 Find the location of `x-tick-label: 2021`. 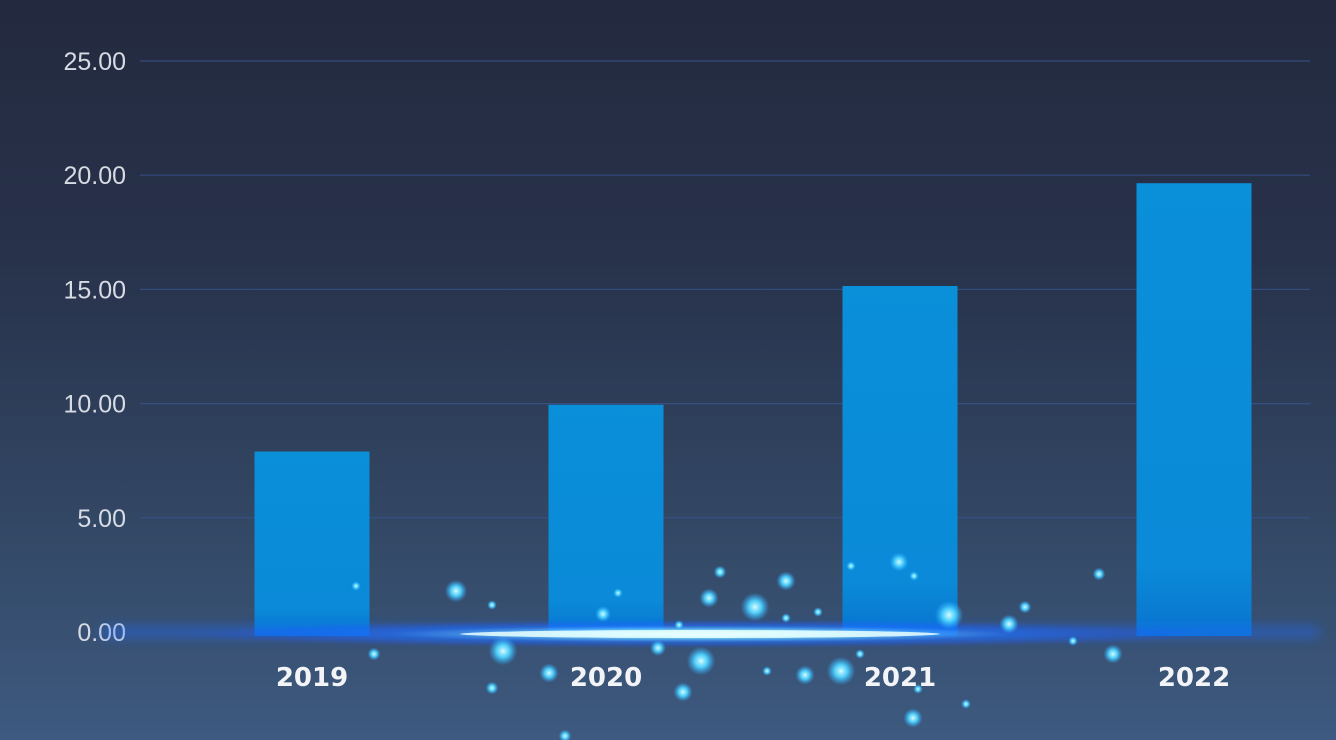

x-tick-label: 2021 is located at coordinates (900, 678).